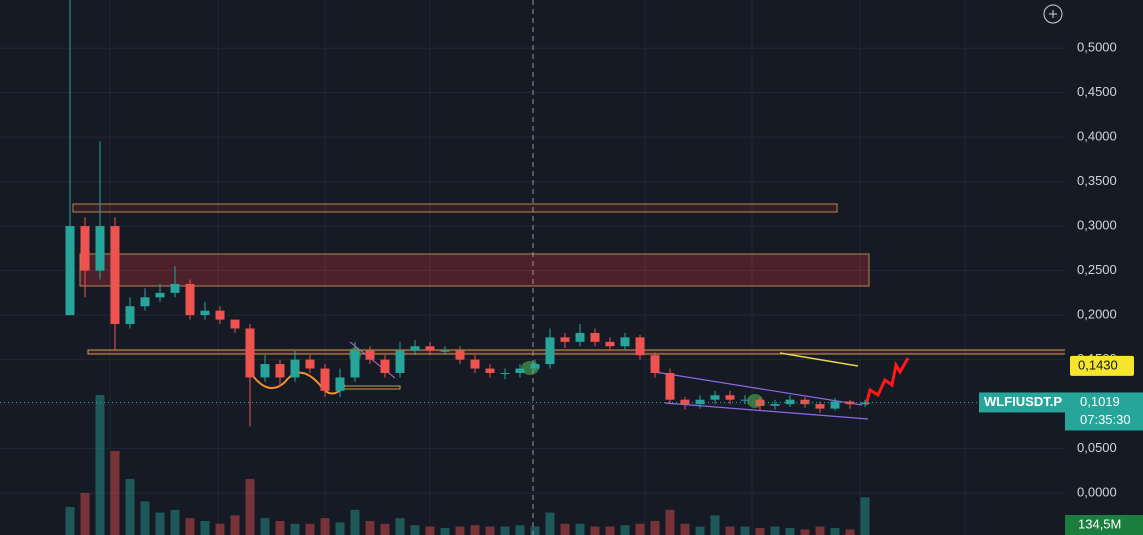 This screenshot has height=535, width=1143. I want to click on volume-tag, so click(1104, 525).